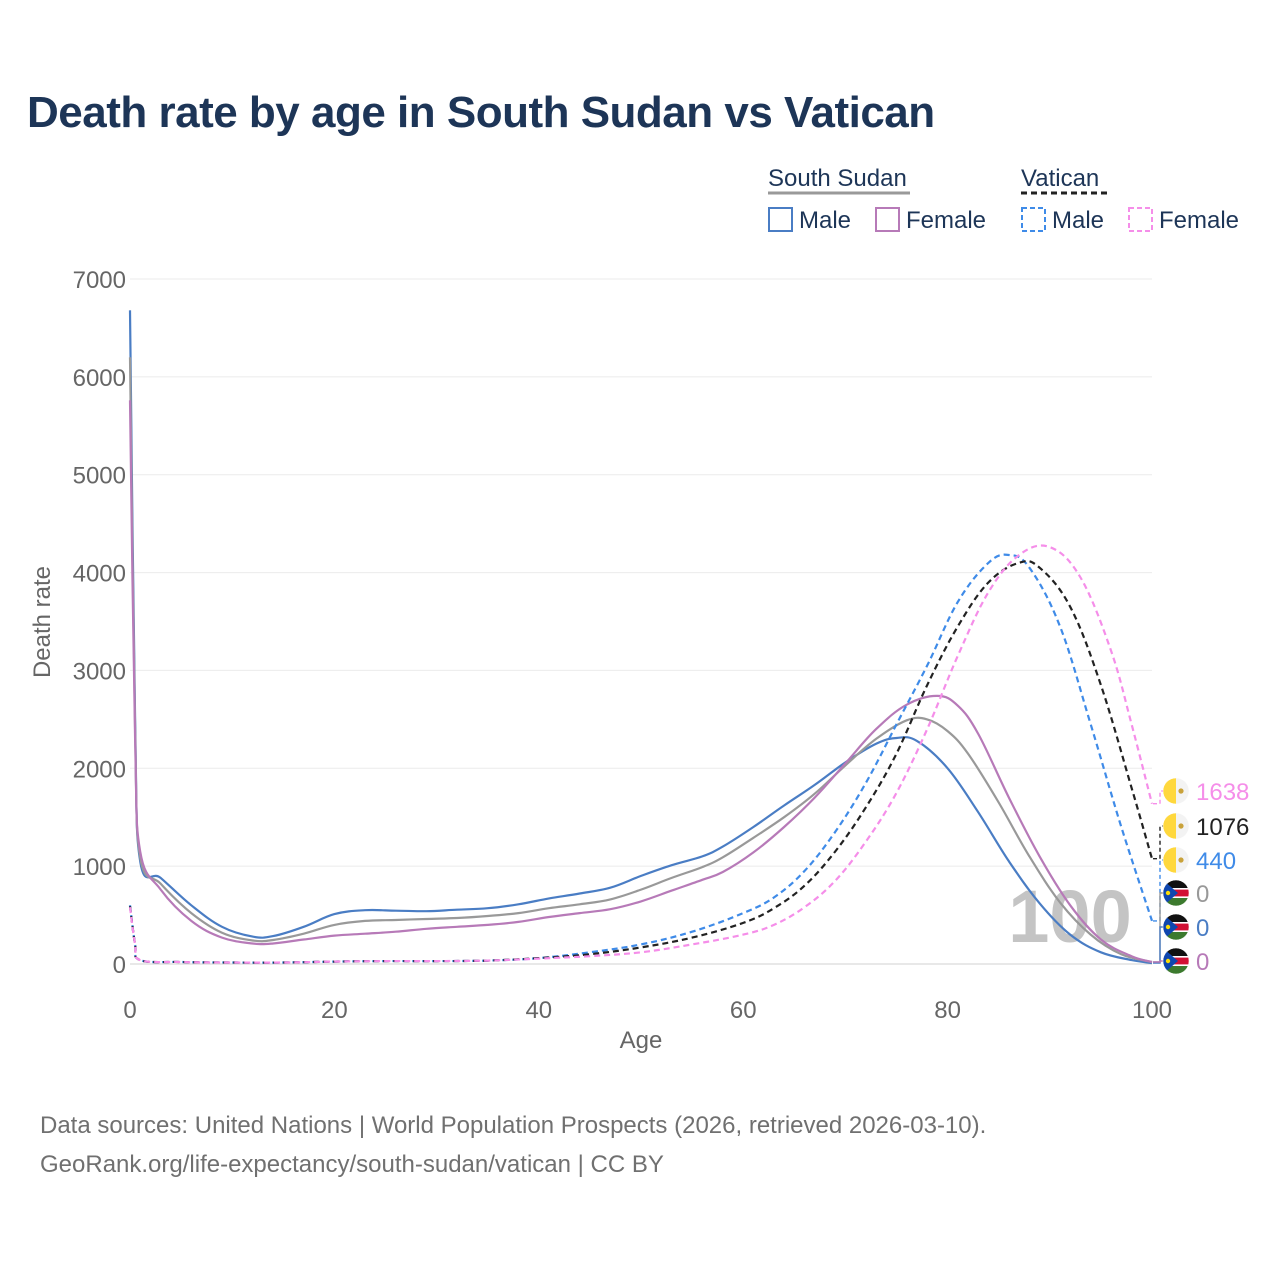  Describe the element at coordinates (1130, 199) in the screenshot. I see `legend-group-vatican: Vatican Male Female` at that location.